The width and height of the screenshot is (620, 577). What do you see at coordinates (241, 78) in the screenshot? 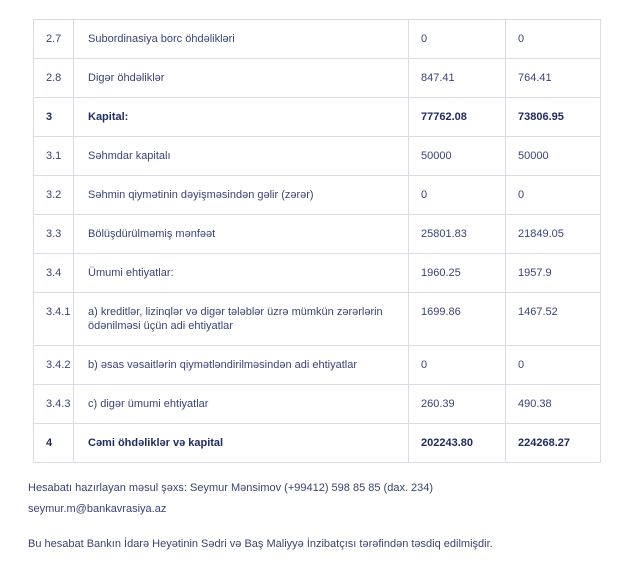
I see `row-label-cell: Digər öhdəliklər` at bounding box center [241, 78].